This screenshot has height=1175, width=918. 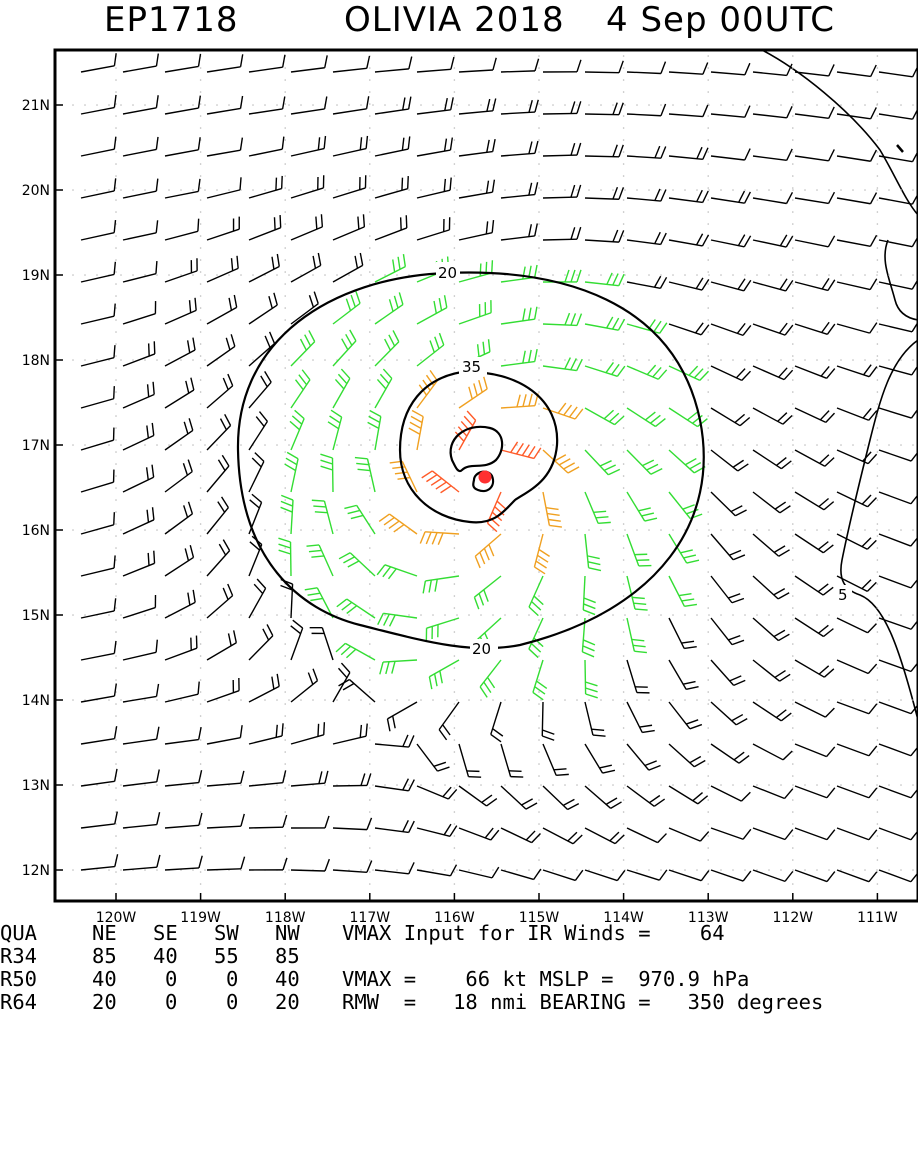 I want to click on vmax-mslp-line: VMAX = 66 kt MSLP = 970.9 hPa, so click(x=545, y=979).